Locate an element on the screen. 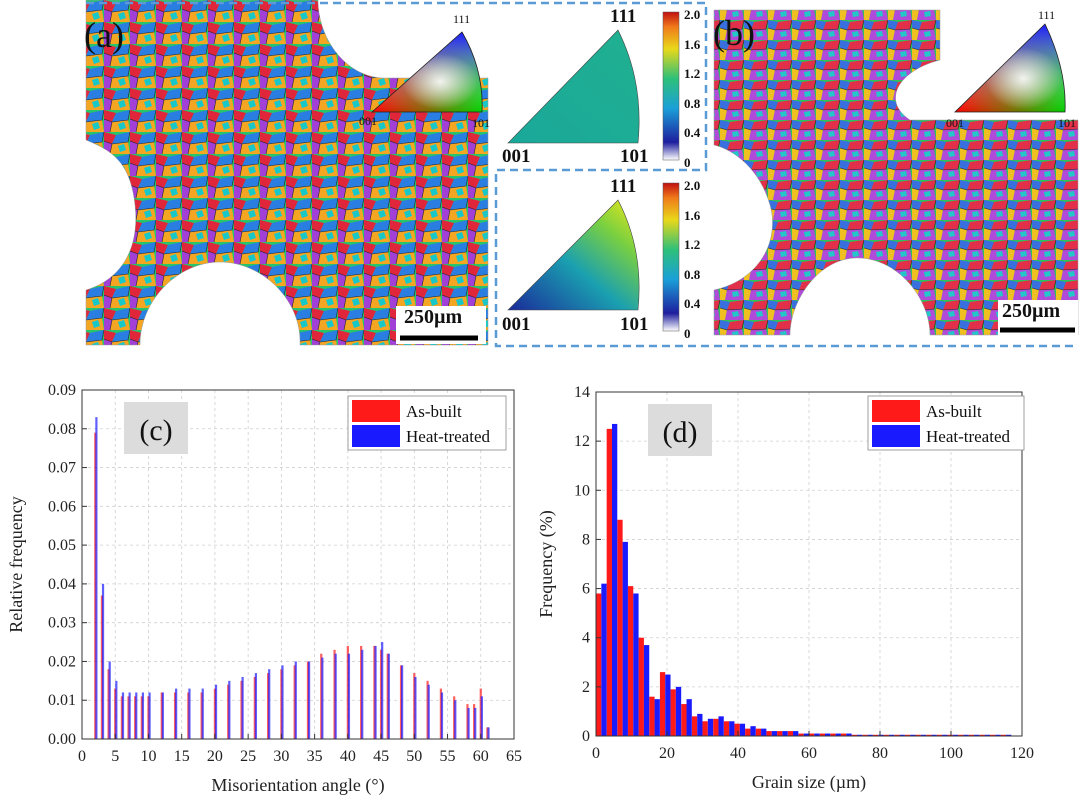  x-axis-label: Misorientation angle (°) is located at coordinates (297, 785).